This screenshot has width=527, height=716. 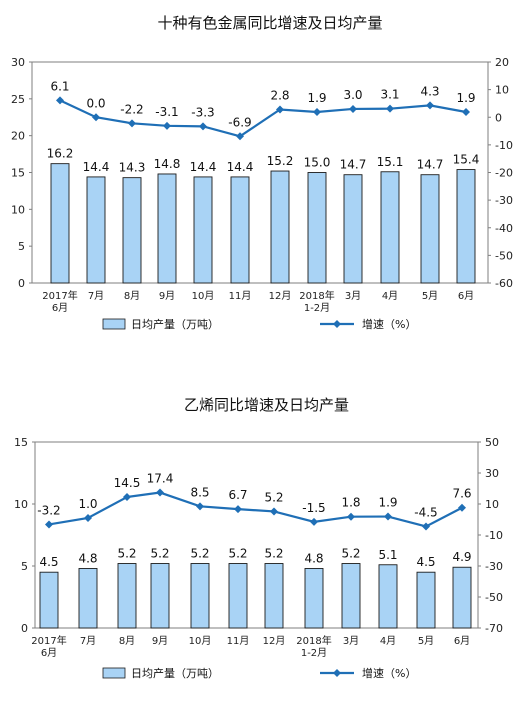 What do you see at coordinates (504, 200) in the screenshot?
I see `right-axis-tick-label: -30` at bounding box center [504, 200].